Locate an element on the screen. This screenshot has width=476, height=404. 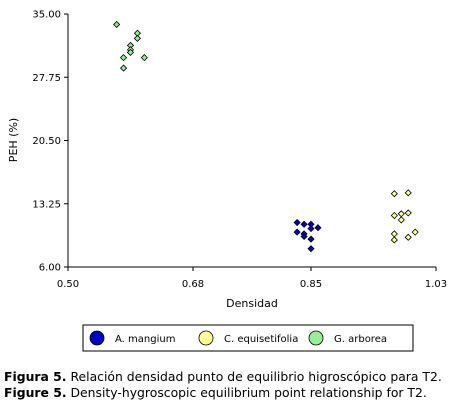
legend-marker-c-equisetifolia is located at coordinates (206, 338).